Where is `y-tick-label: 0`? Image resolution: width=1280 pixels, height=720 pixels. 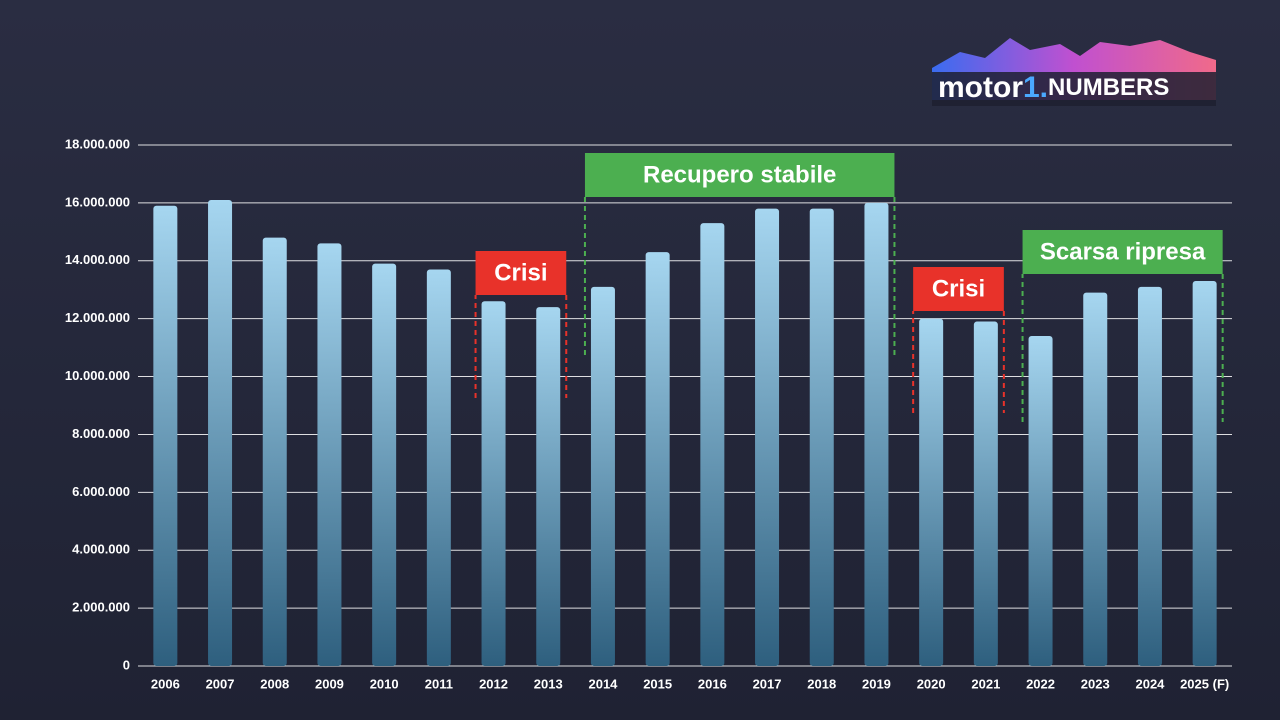 y-tick-label: 0 is located at coordinates (126, 664).